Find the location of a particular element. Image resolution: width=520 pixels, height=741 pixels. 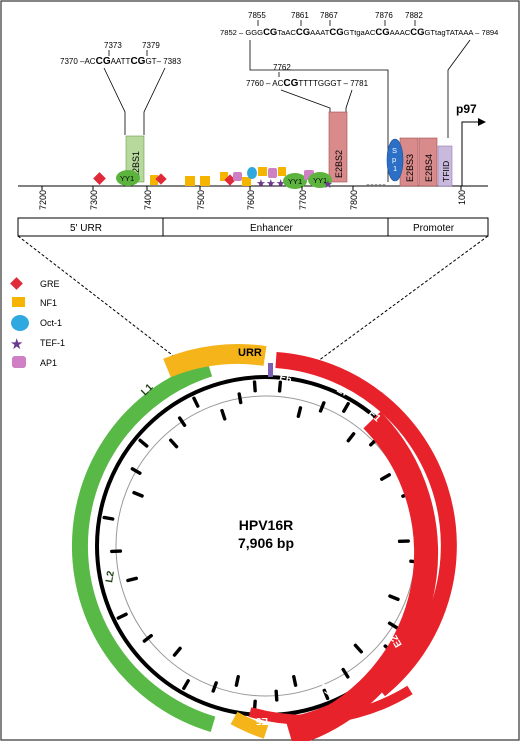

e2bs1-label: E2BS1 is located at coordinates (136, 165).